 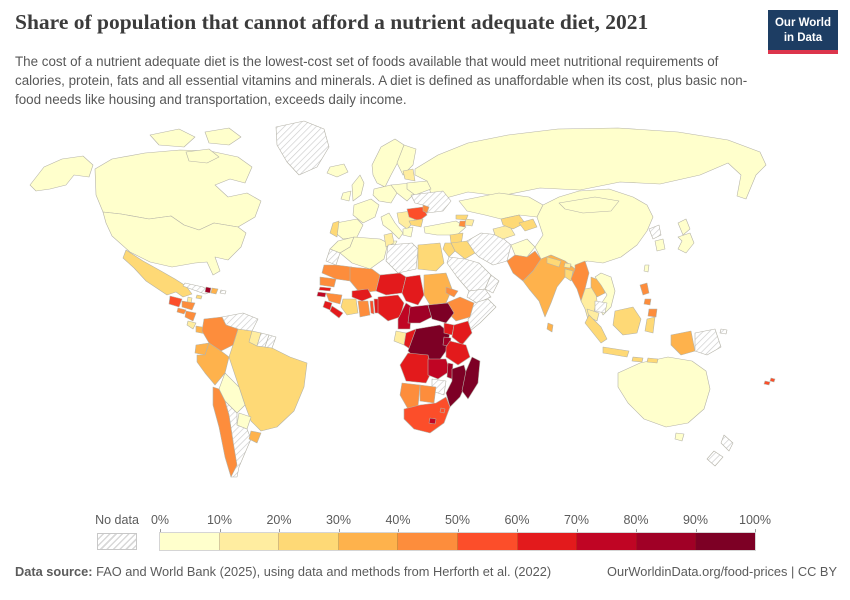 What do you see at coordinates (244, 421) in the screenshot?
I see `country-paraguay` at bounding box center [244, 421].